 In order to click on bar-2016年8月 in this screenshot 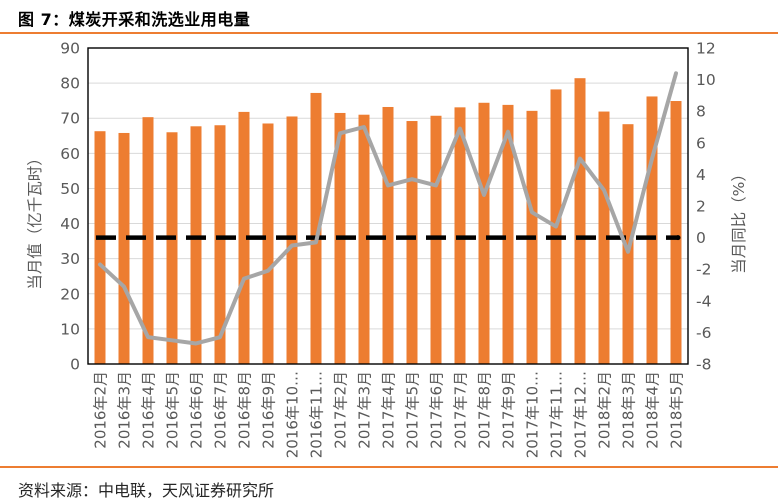, I will do `click(244, 237)`.